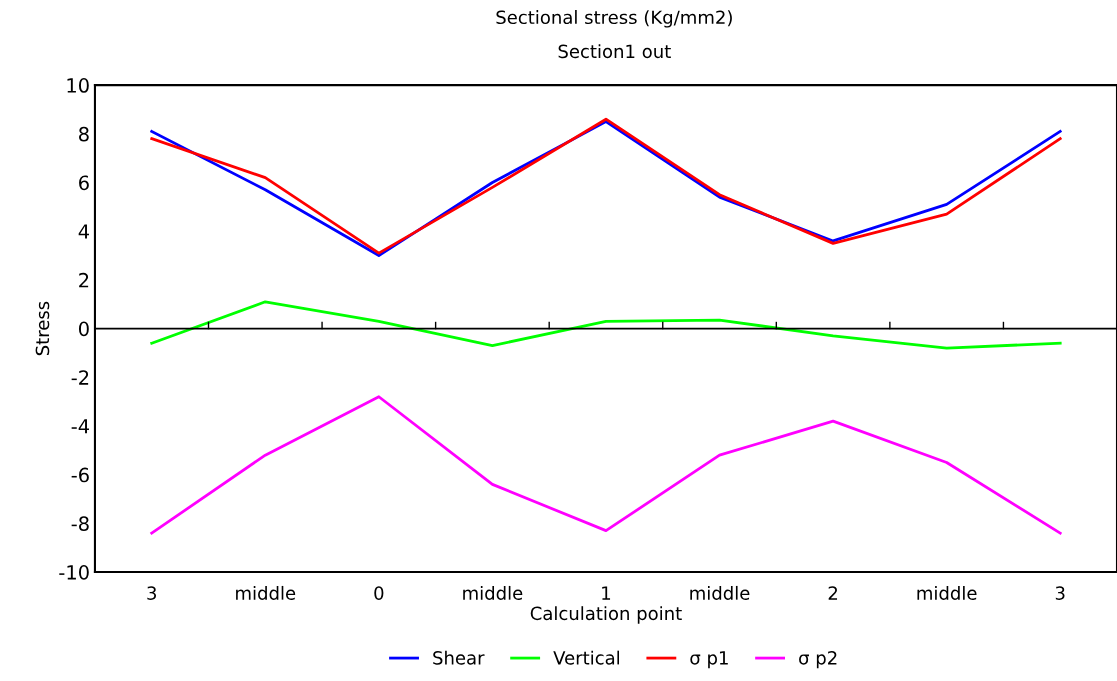  I want to click on y-axis-title: Stress, so click(42, 328).